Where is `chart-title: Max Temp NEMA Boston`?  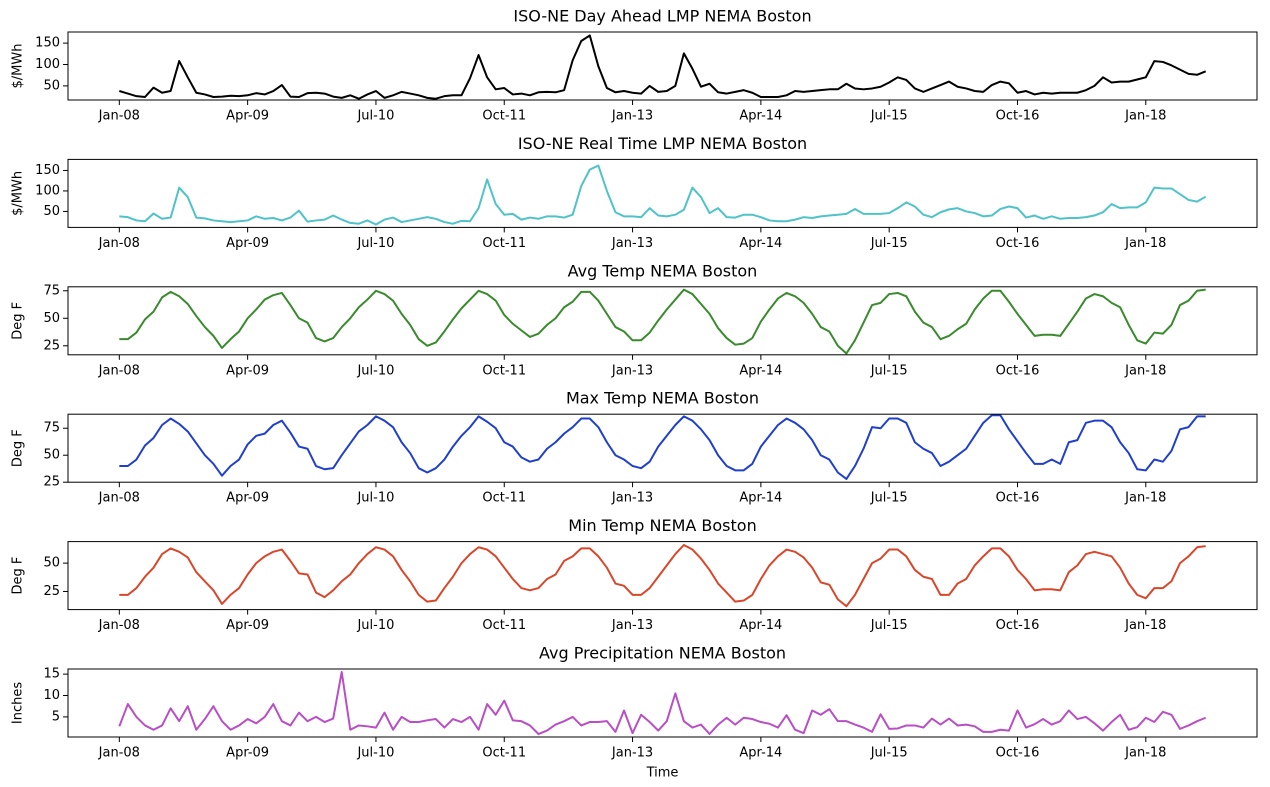 chart-title: Max Temp NEMA Boston is located at coordinates (662, 398).